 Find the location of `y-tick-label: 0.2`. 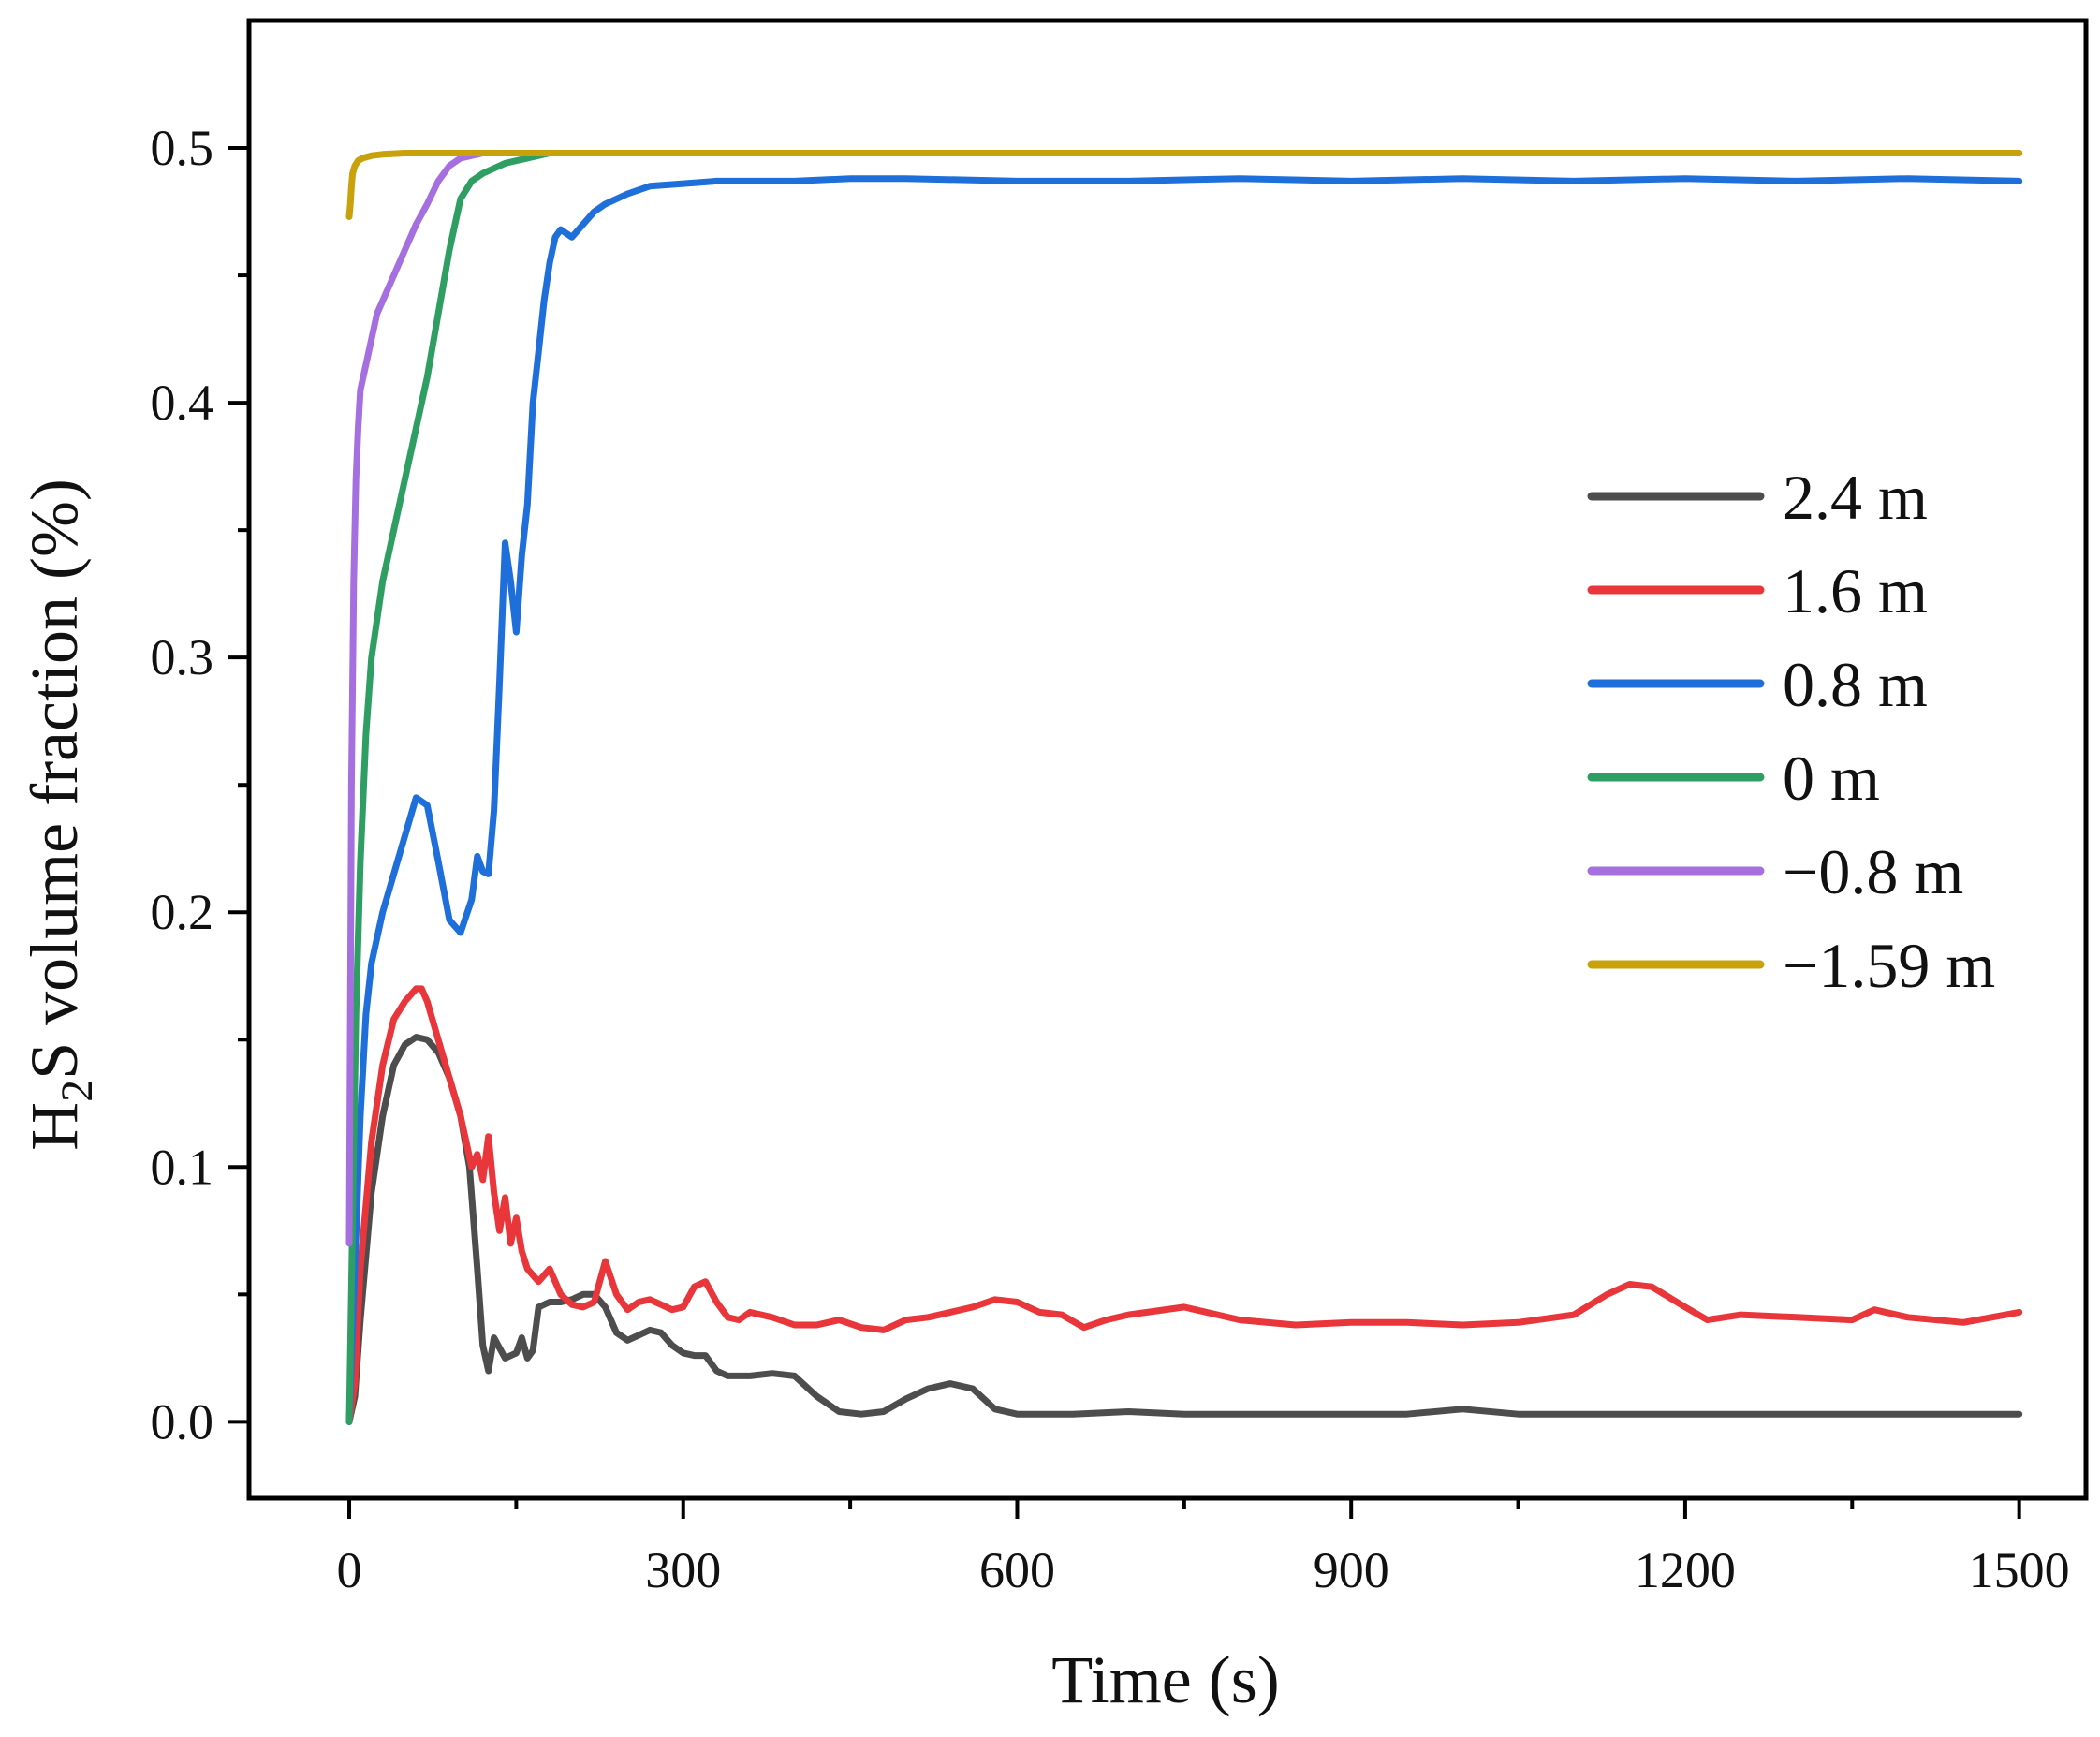

y-tick-label: 0.2 is located at coordinates (182, 912).